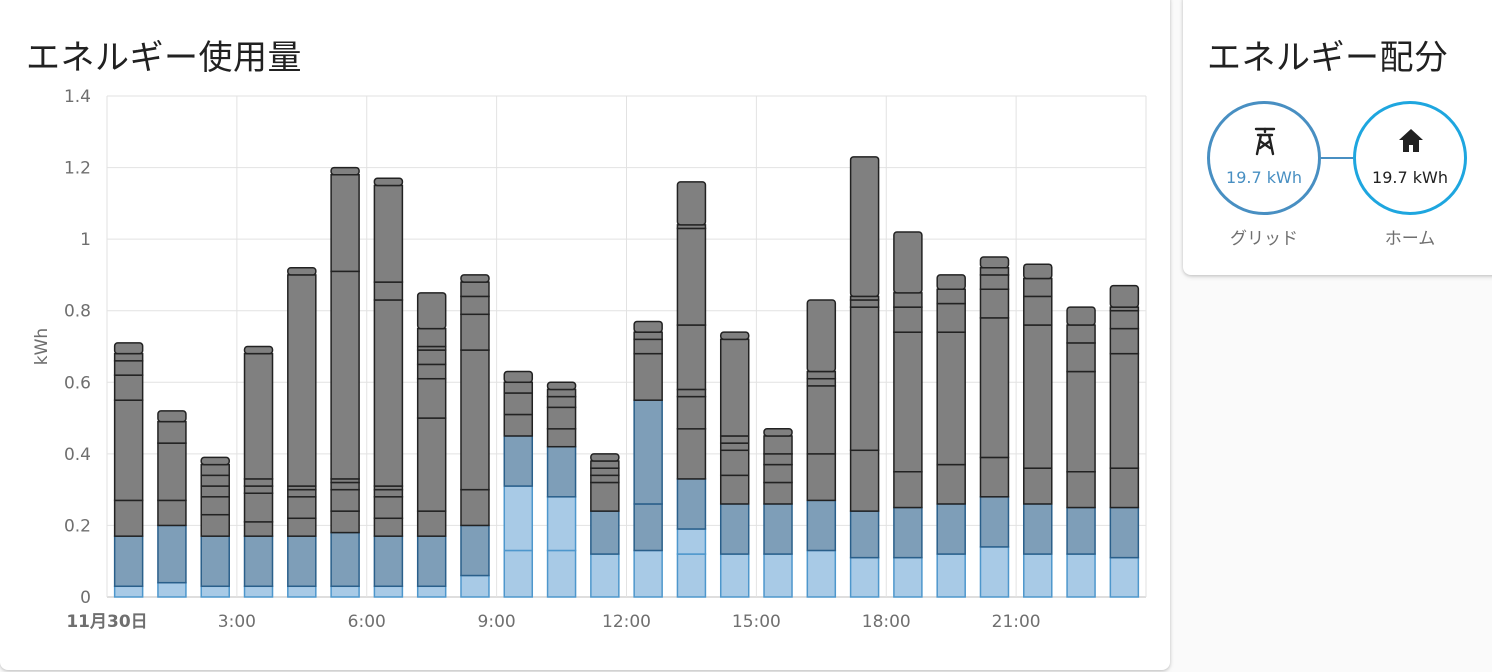  I want to click on x-tick-label: 18:00, so click(886, 622).